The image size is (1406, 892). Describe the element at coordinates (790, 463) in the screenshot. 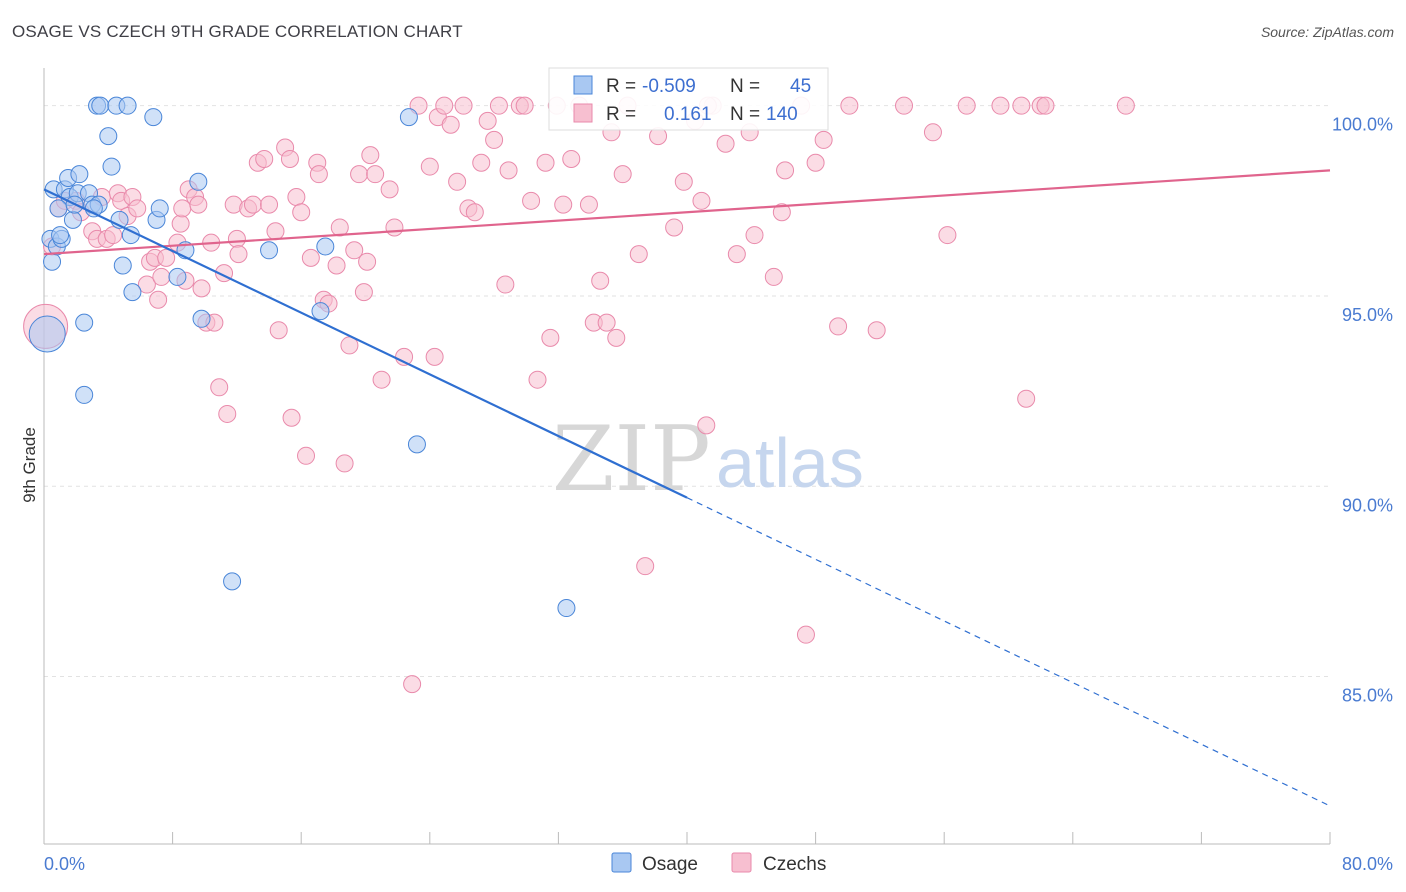

I see `watermark-atlas: atlas` at that location.